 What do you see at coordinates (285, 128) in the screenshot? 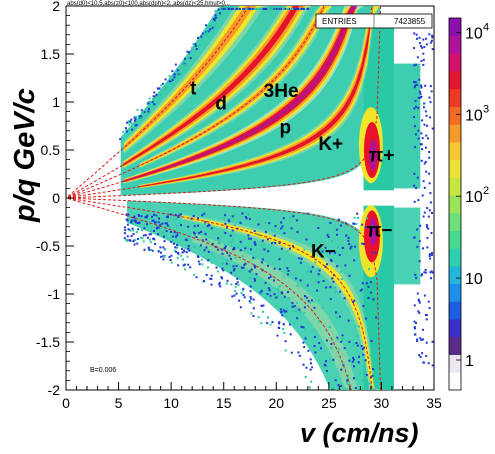
I see `band-label: p` at bounding box center [285, 128].